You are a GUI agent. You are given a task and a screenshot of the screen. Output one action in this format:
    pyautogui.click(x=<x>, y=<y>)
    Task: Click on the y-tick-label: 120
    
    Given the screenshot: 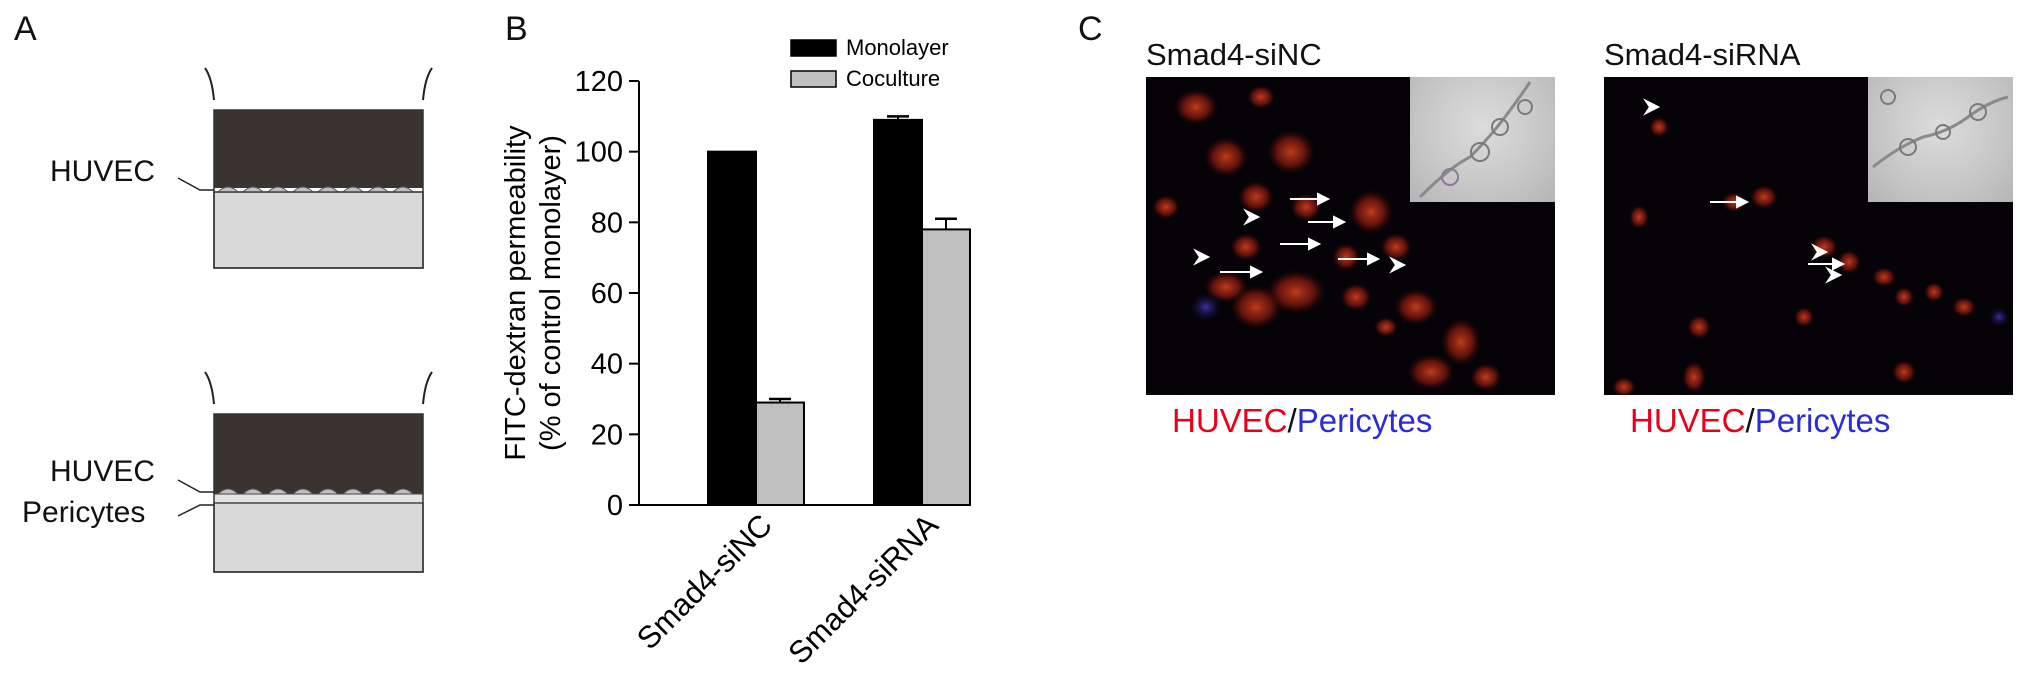 What is the action you would take?
    pyautogui.click(x=599, y=82)
    